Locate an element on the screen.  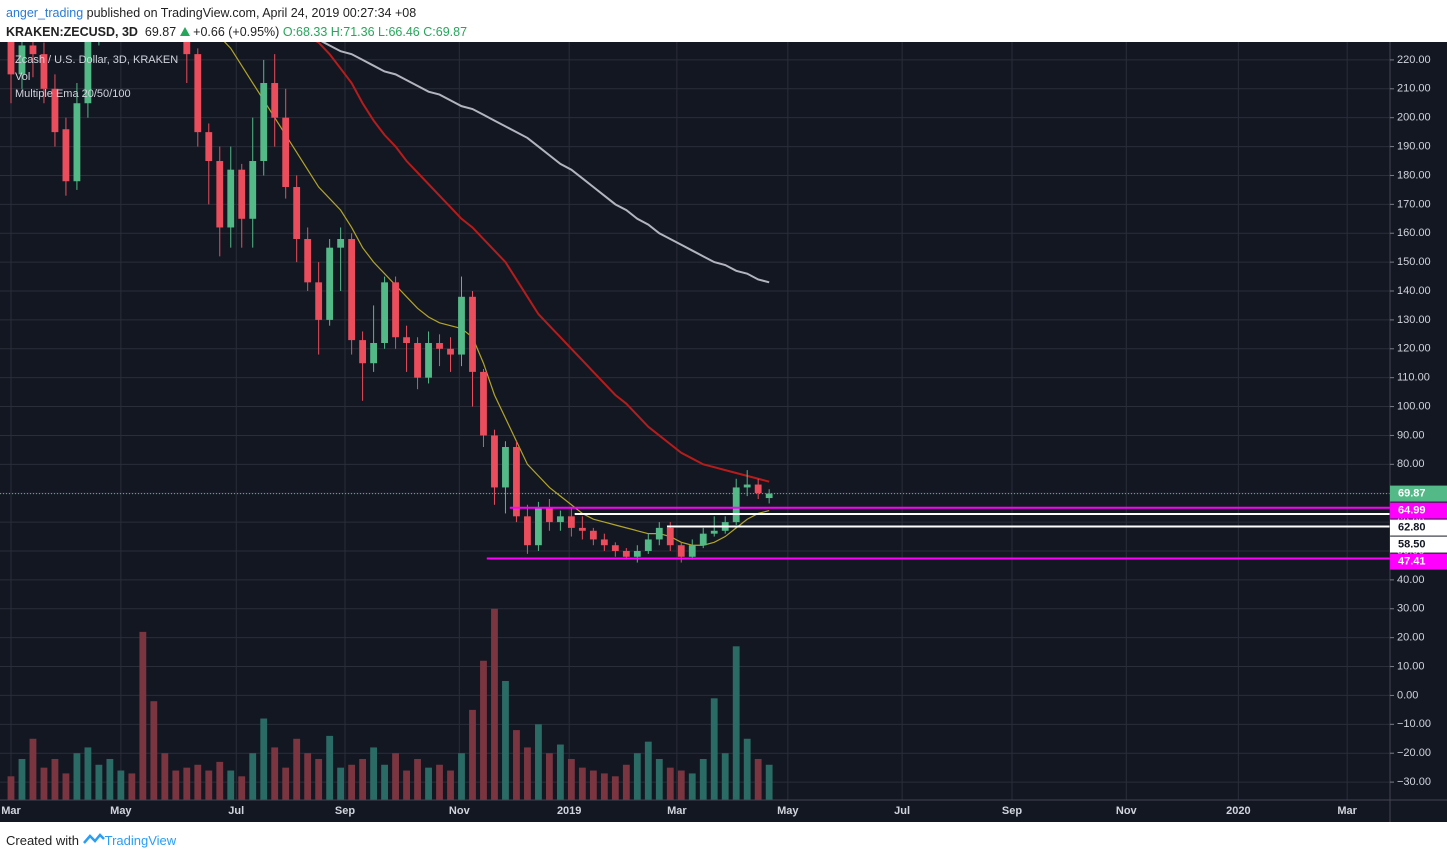
created: Created with is located at coordinates (42, 840).